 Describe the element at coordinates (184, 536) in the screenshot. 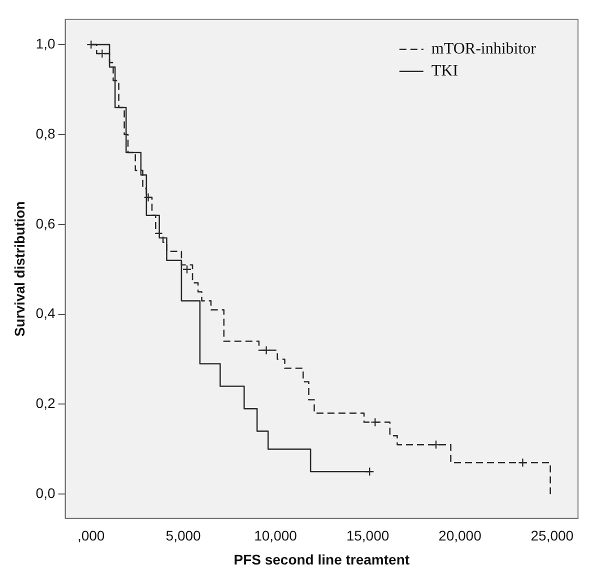

I see `x-tick-label: 5,000` at that location.